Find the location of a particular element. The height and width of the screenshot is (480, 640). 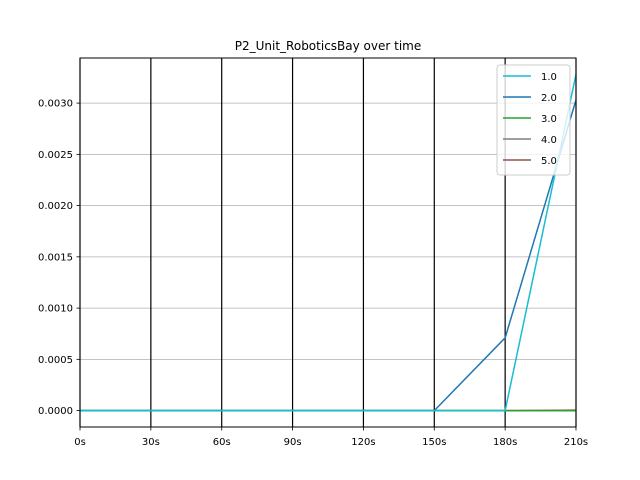

x-tick-label: 210s is located at coordinates (576, 442).